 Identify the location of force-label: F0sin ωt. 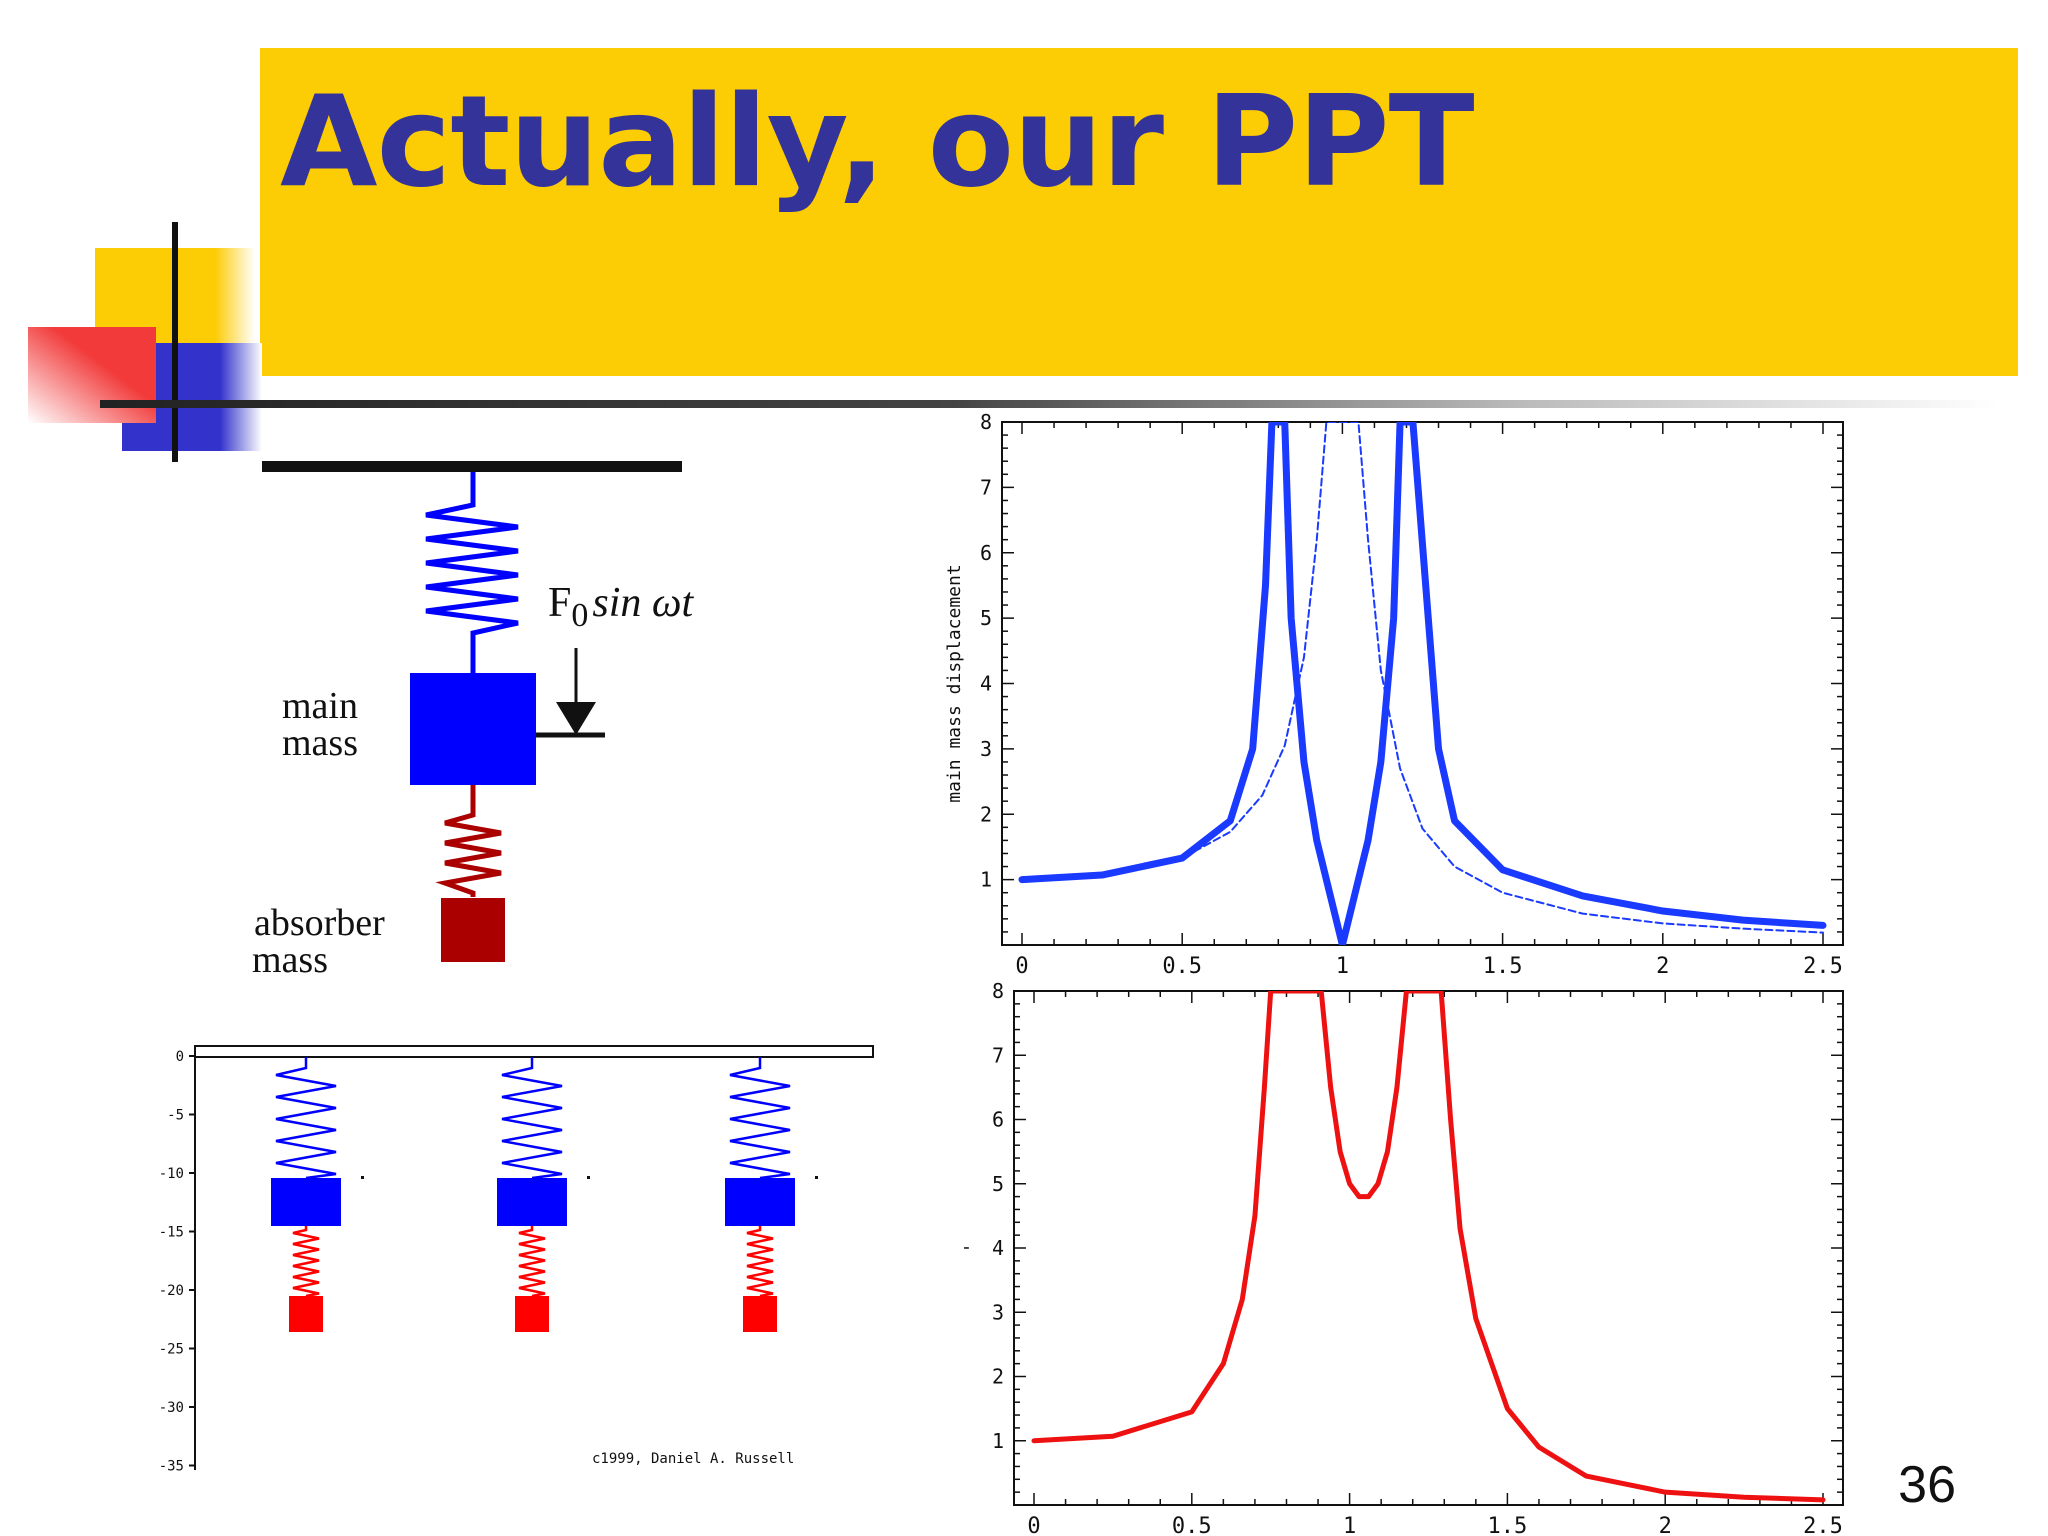
(621, 607).